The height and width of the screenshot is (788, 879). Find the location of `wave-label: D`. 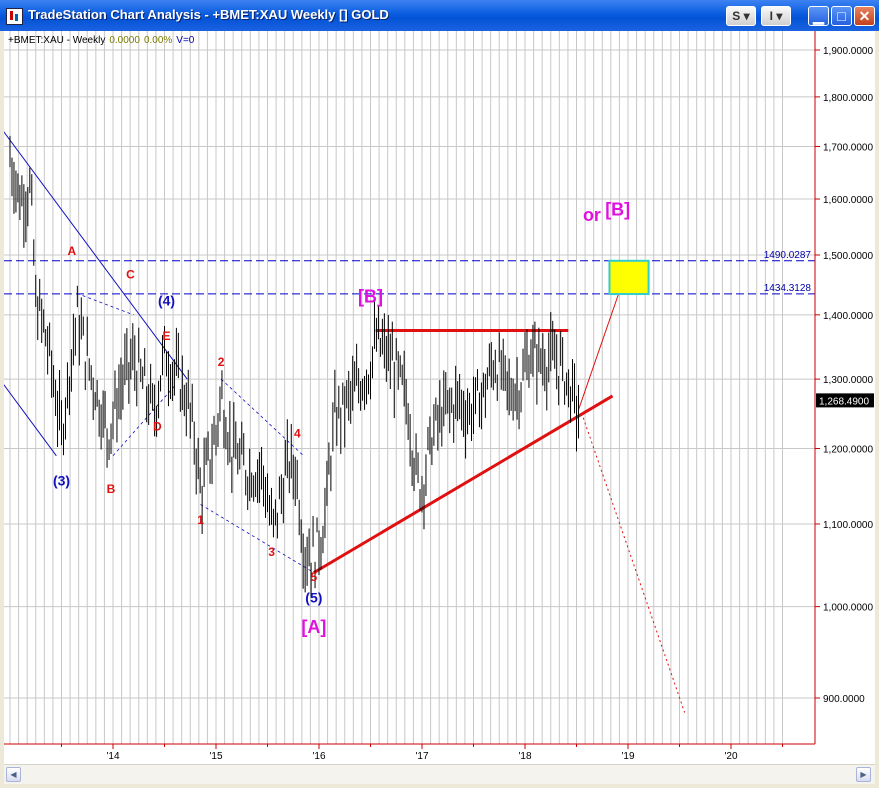

wave-label: D is located at coordinates (157, 427).